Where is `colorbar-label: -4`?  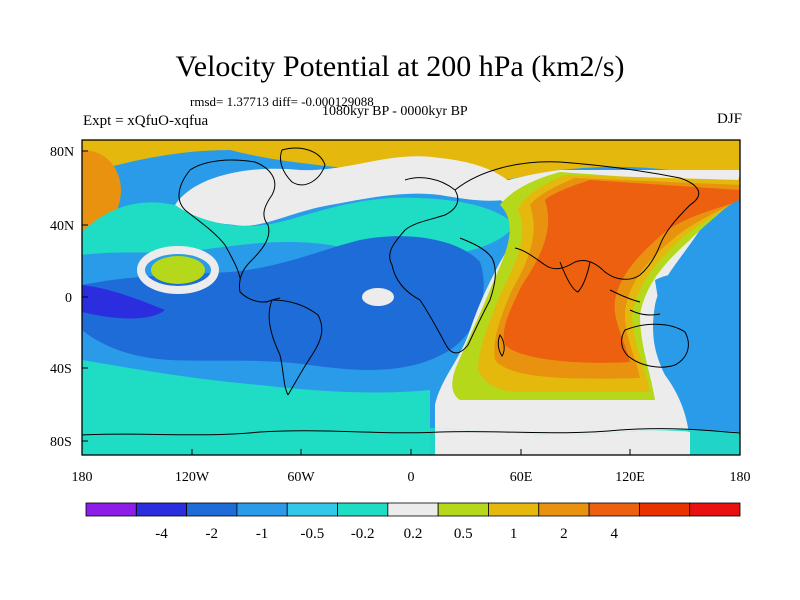 colorbar-label: -4 is located at coordinates (161, 534).